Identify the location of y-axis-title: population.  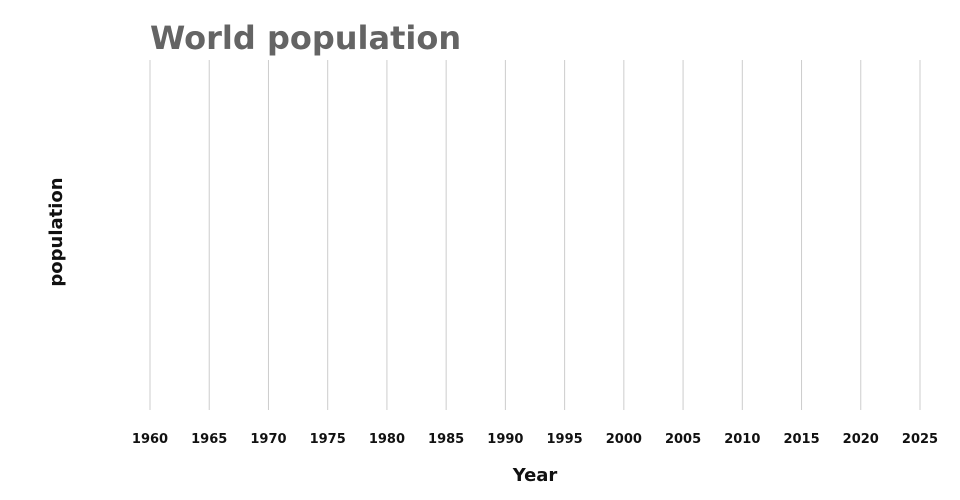
(56, 231).